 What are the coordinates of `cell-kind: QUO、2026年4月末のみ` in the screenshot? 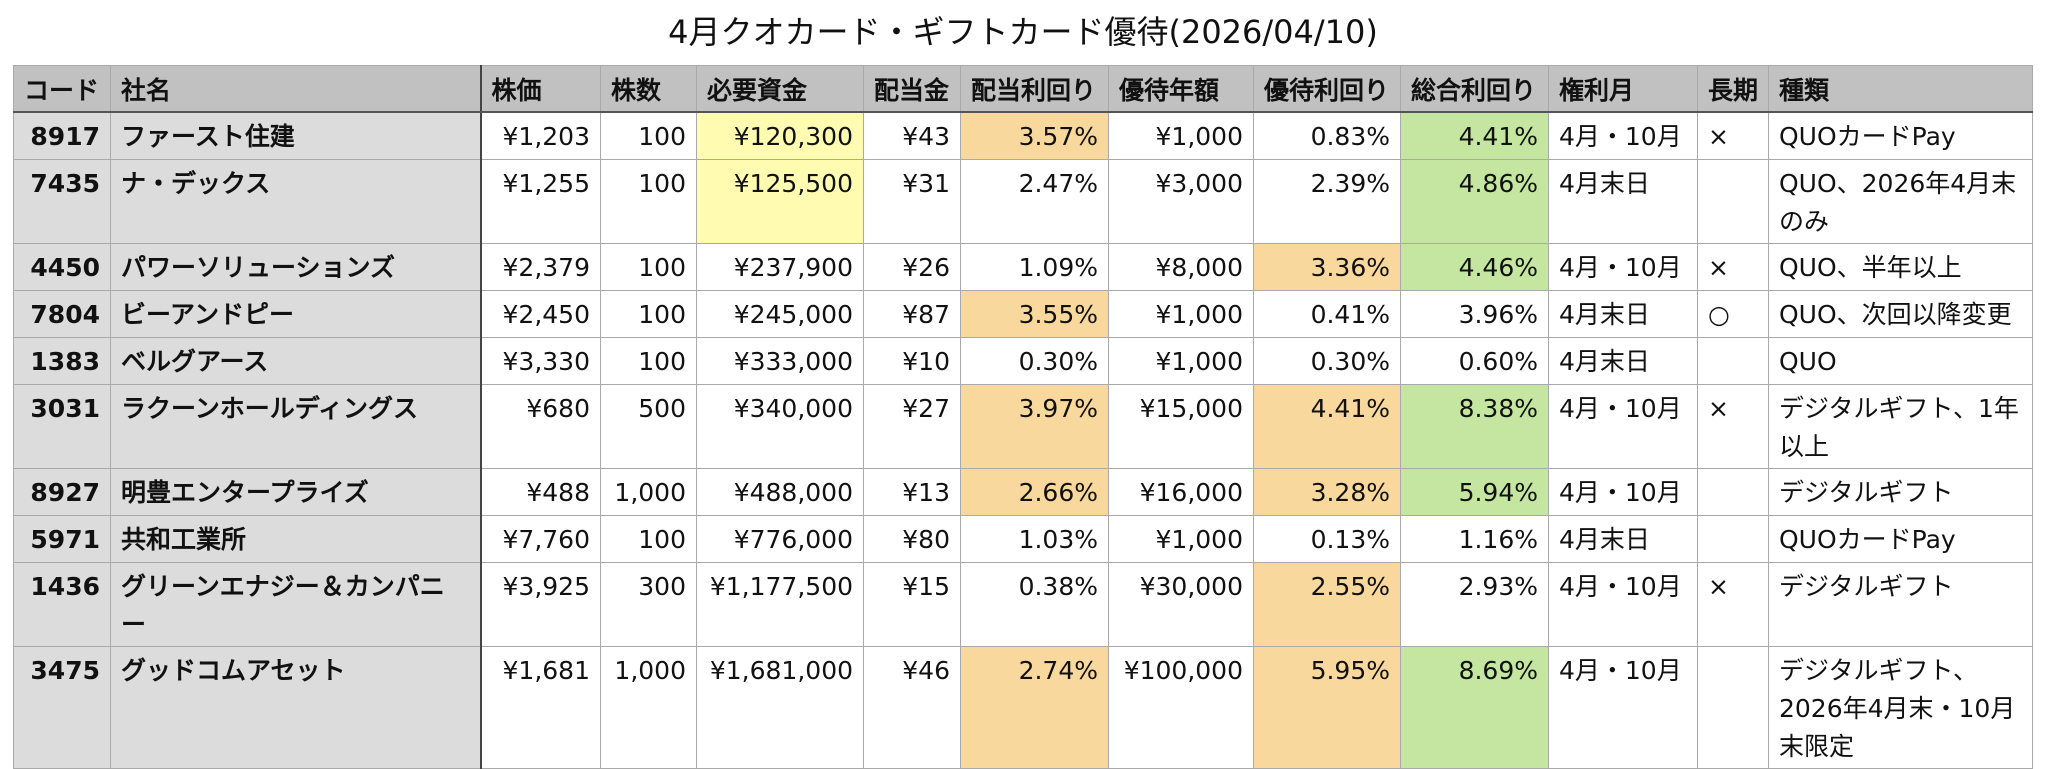 It's located at (1900, 201).